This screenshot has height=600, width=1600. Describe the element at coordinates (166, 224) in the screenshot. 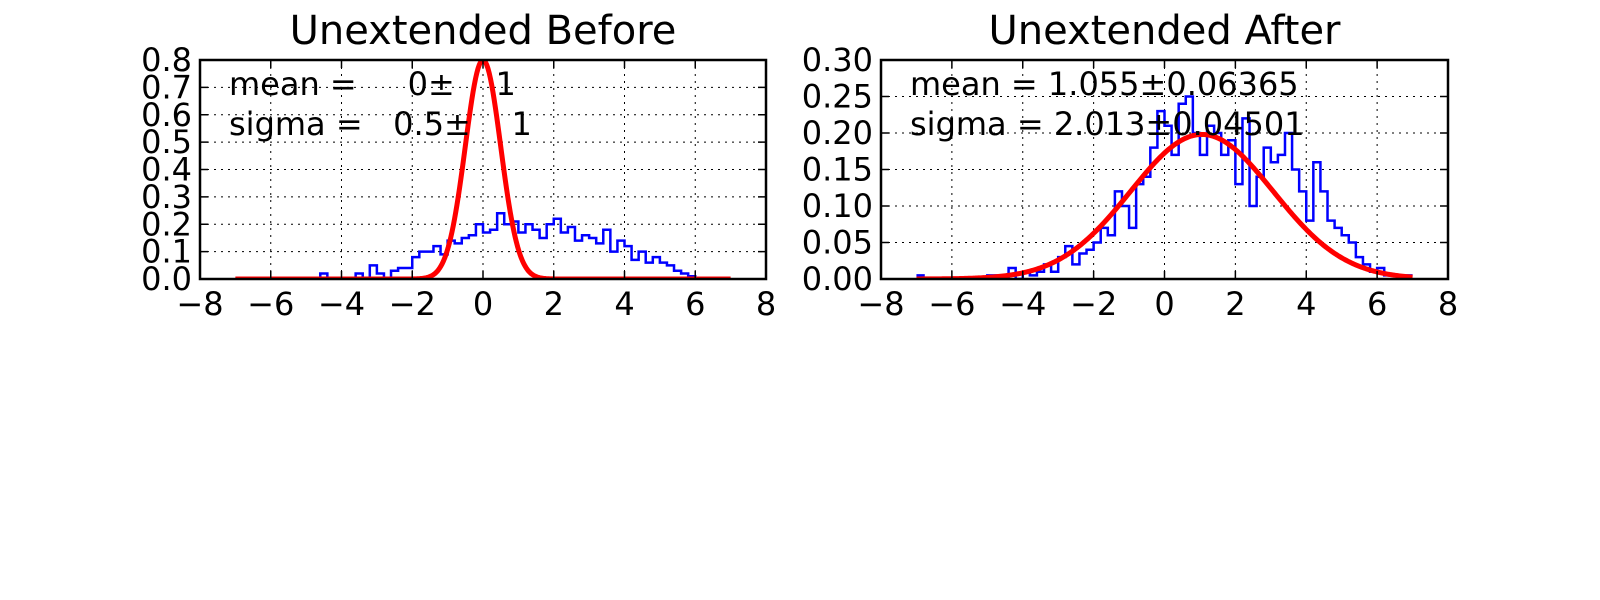

I see `y-tick-label: 0.2` at that location.